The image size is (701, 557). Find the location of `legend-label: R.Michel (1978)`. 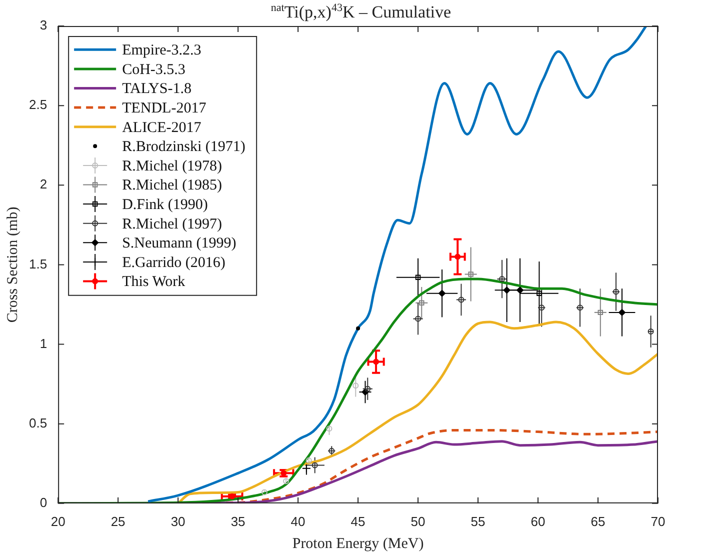

legend-label: R.Michel (1978) is located at coordinates (172, 166).